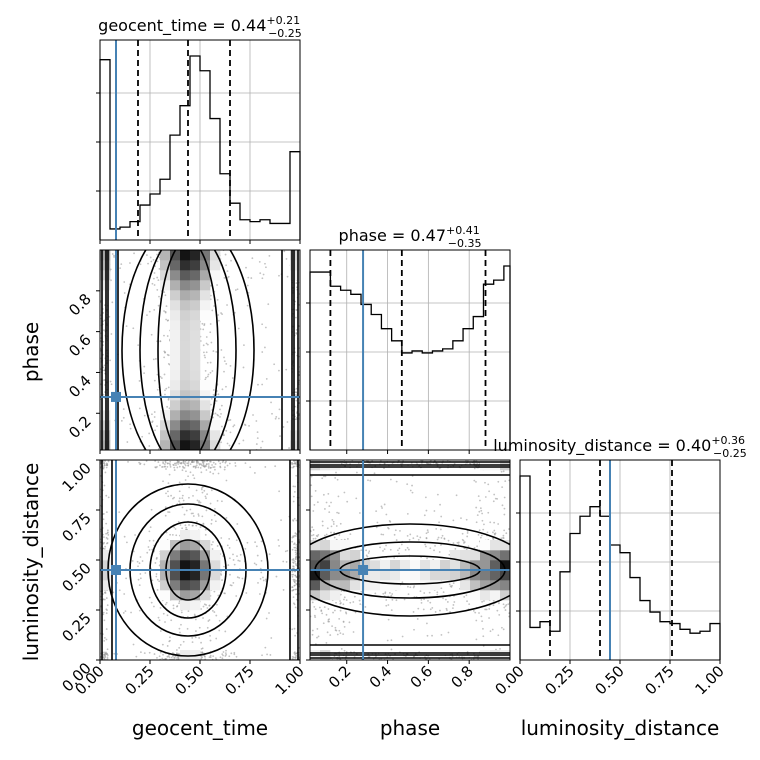  Describe the element at coordinates (410, 237) in the screenshot. I see `title-phase: phase = 0.47+0.41 −0.35` at that location.